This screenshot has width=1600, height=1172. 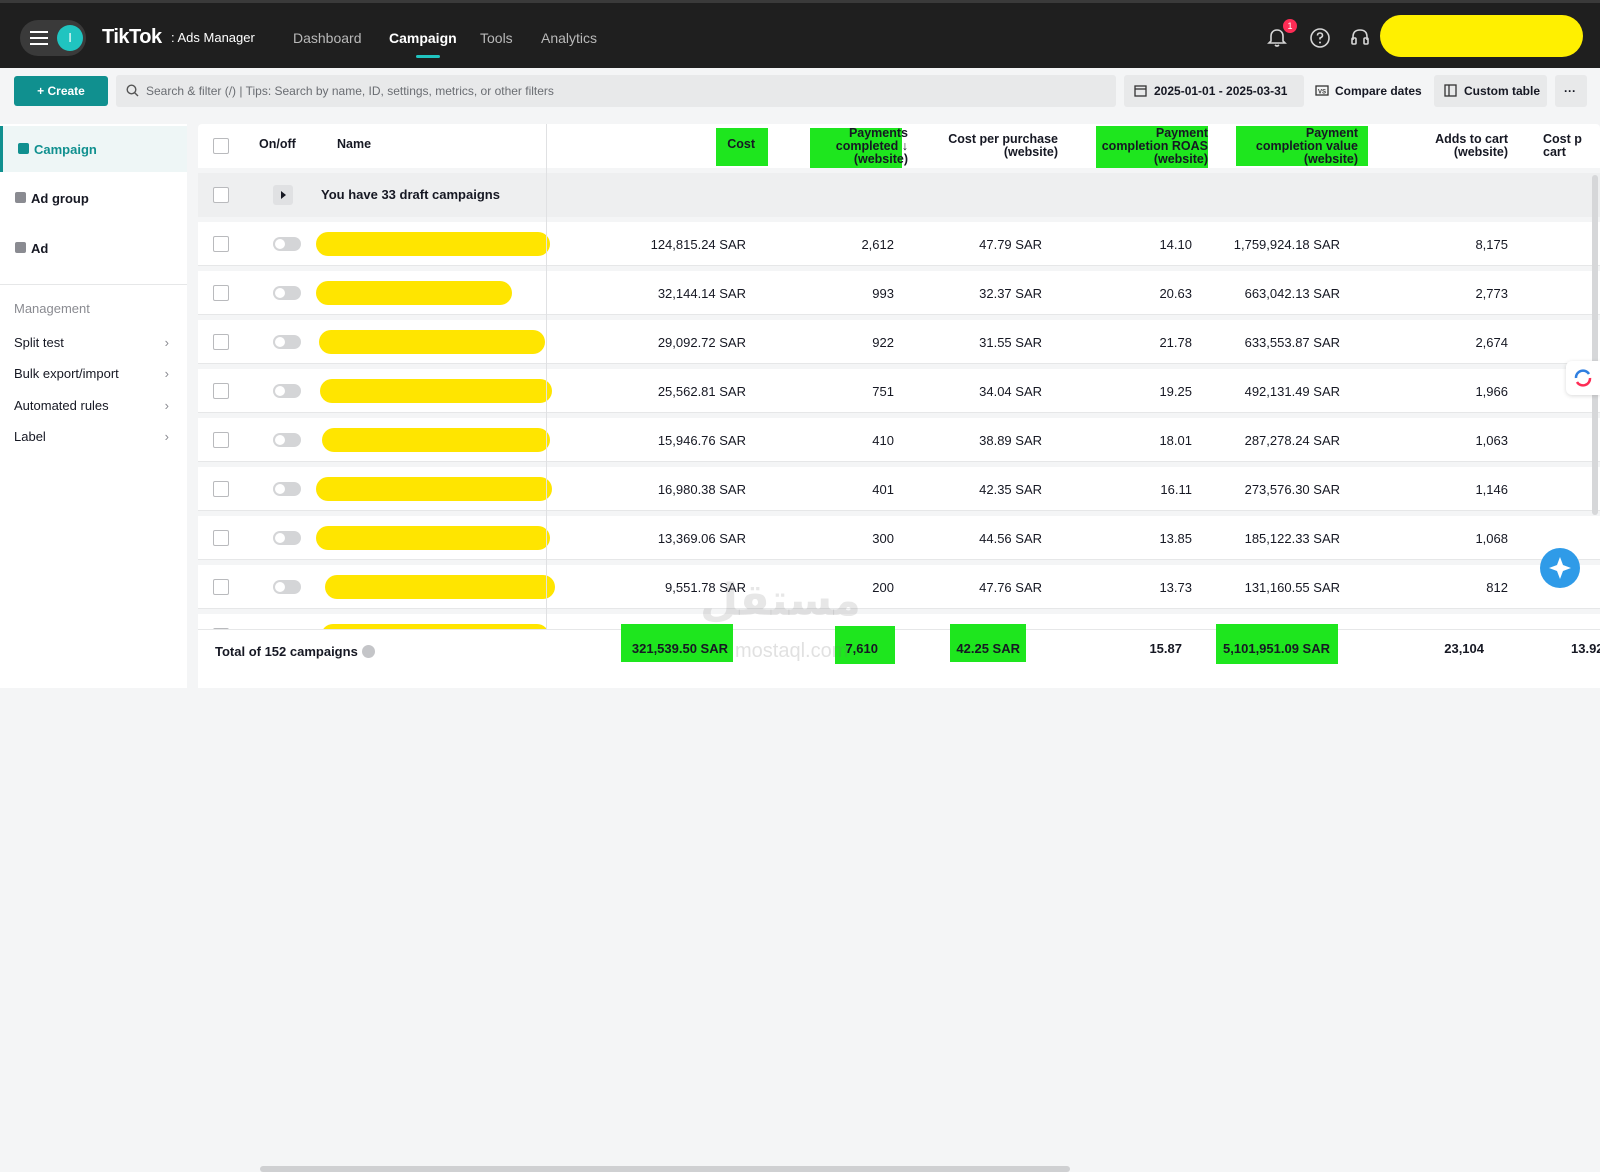 I want to click on col-payments-completed: Payments completed ↓ (website), so click(x=848, y=146).